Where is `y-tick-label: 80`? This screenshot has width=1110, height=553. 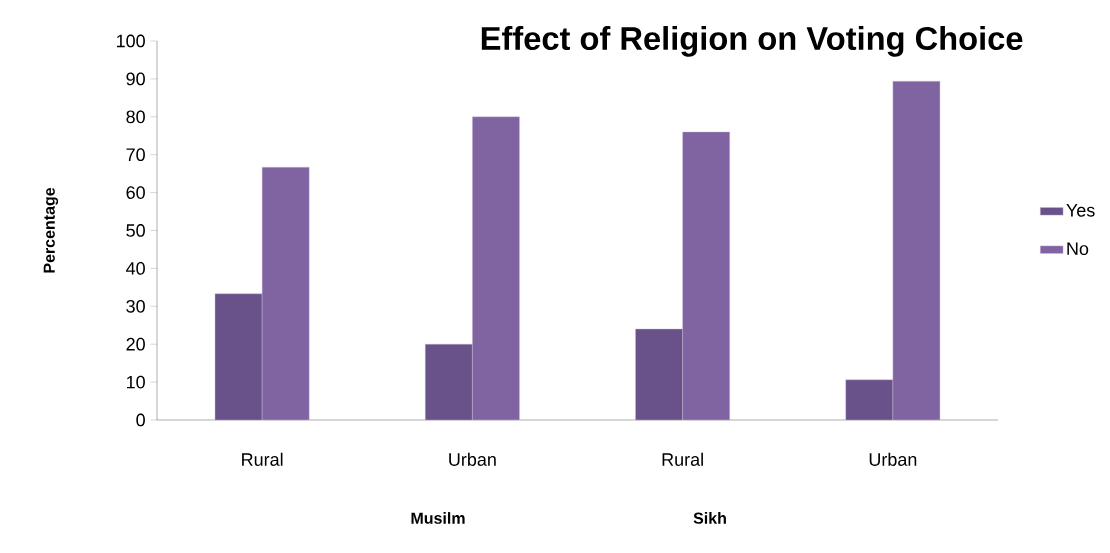
y-tick-label: 80 is located at coordinates (135, 117).